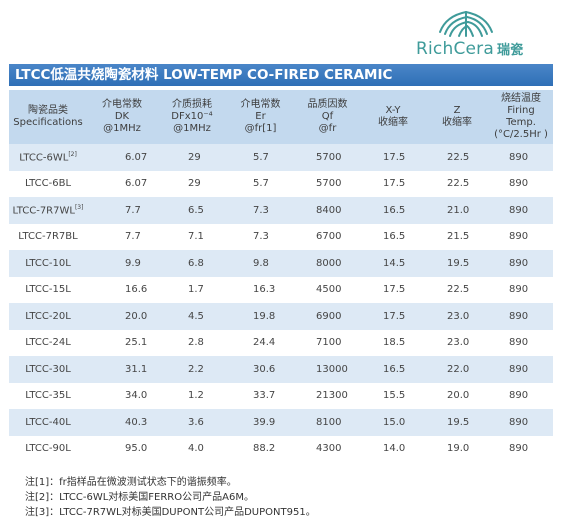 Image resolution: width=565 pixels, height=525 pixels. What do you see at coordinates (264, 316) in the screenshot?
I see `cell-er: 19.8` at bounding box center [264, 316].